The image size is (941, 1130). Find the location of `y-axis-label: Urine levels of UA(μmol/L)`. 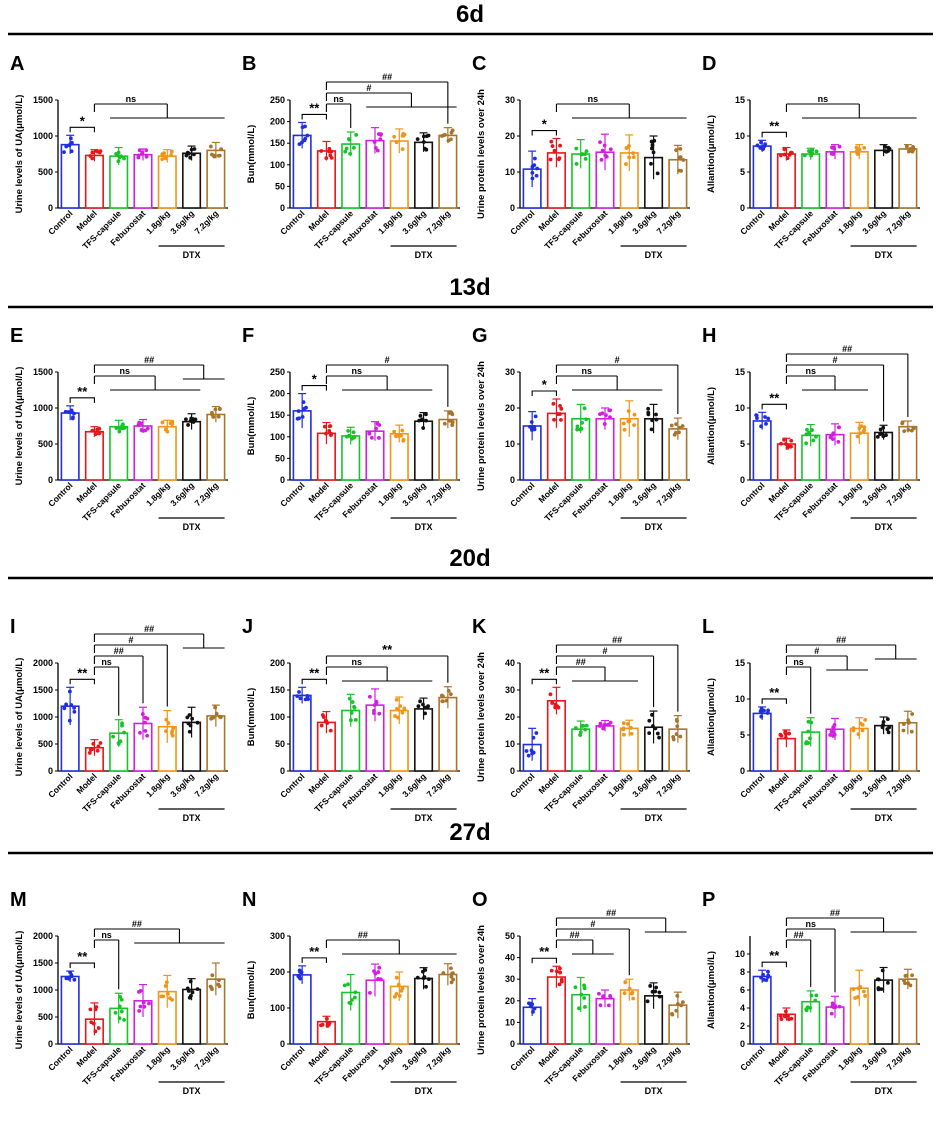

y-axis-label: Urine levels of UA(μmol/L) is located at coordinates (19, 990).